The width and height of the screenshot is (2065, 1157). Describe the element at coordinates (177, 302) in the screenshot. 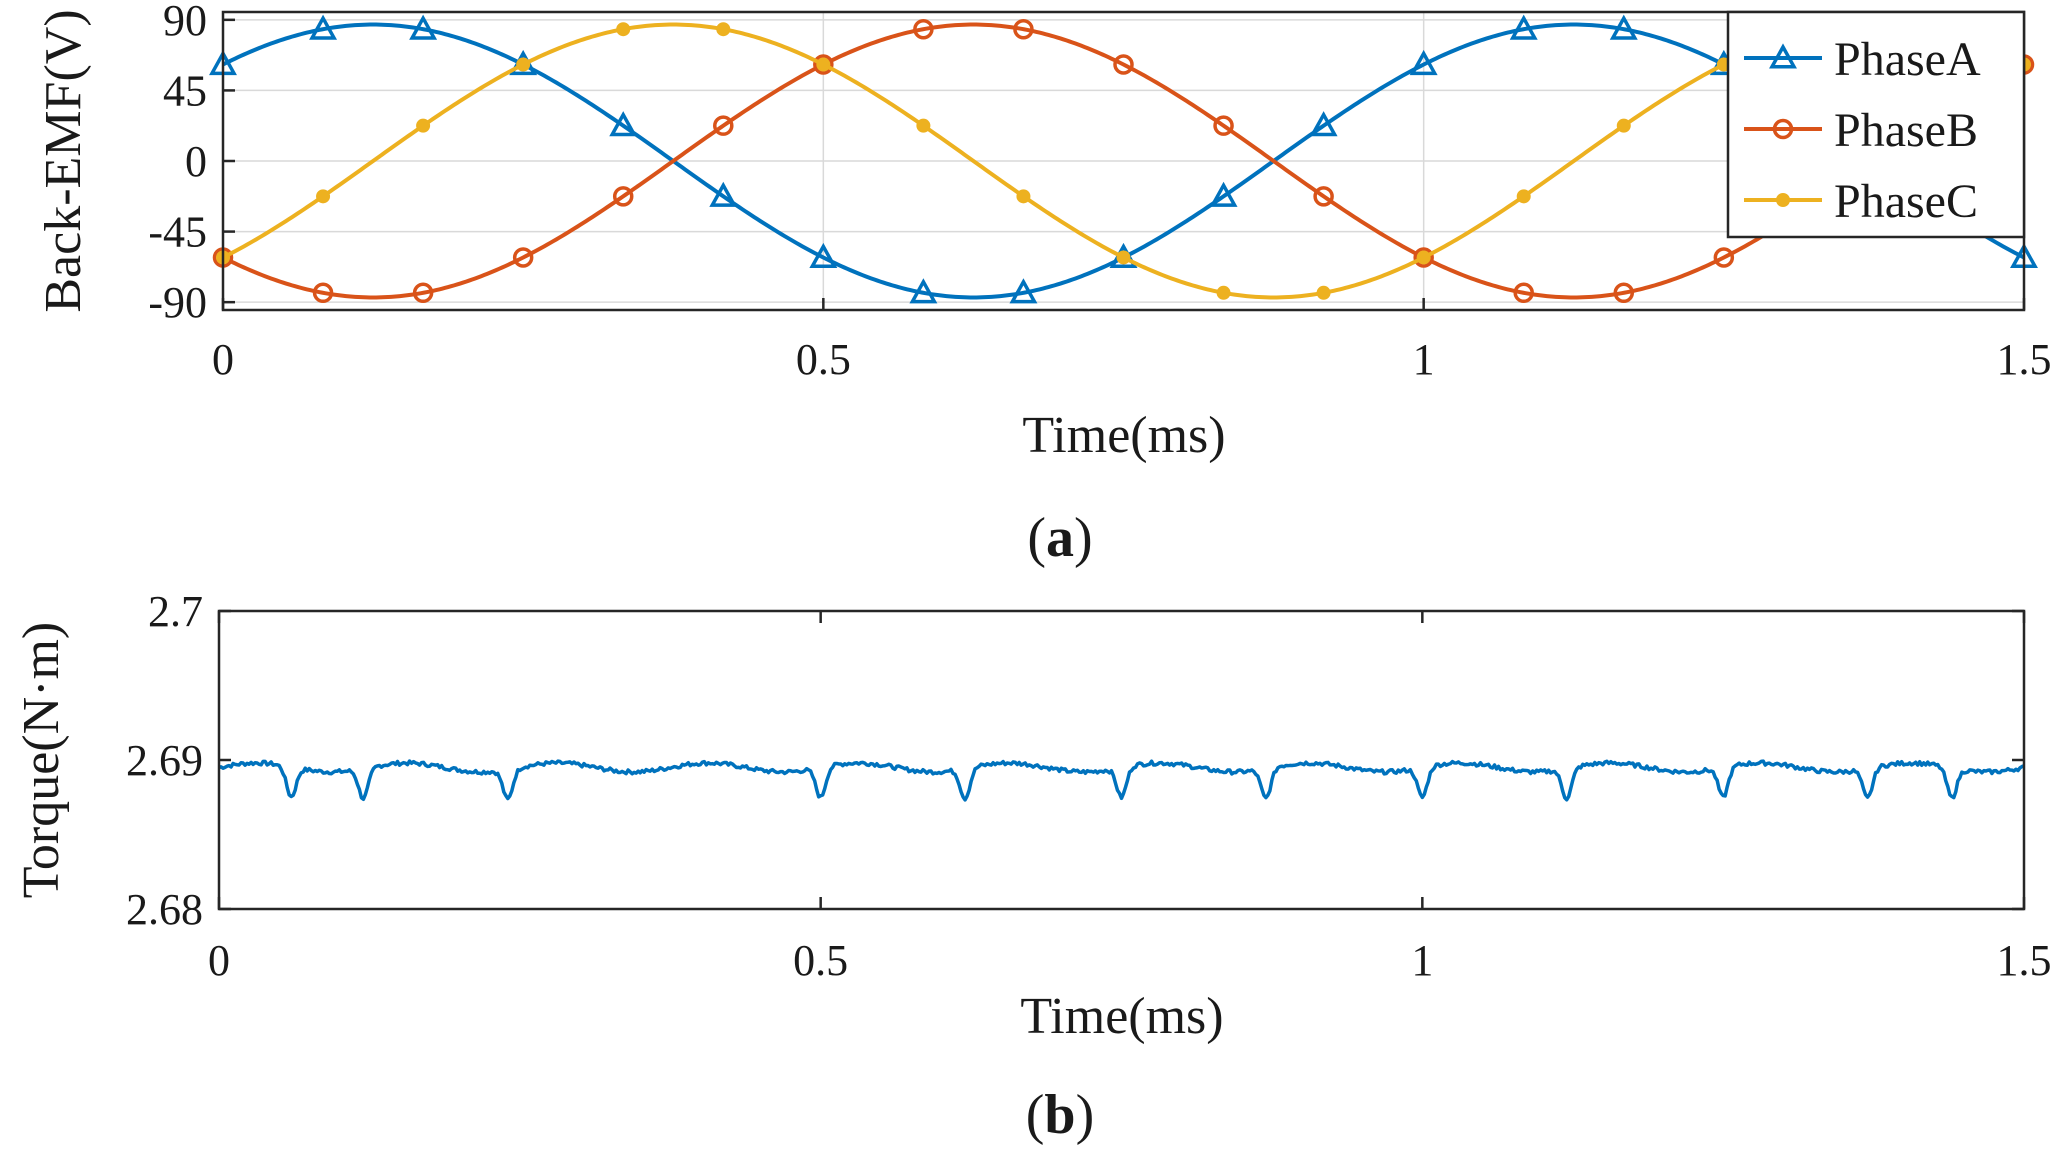

I see `back-emf-y-tick-label: -90` at that location.